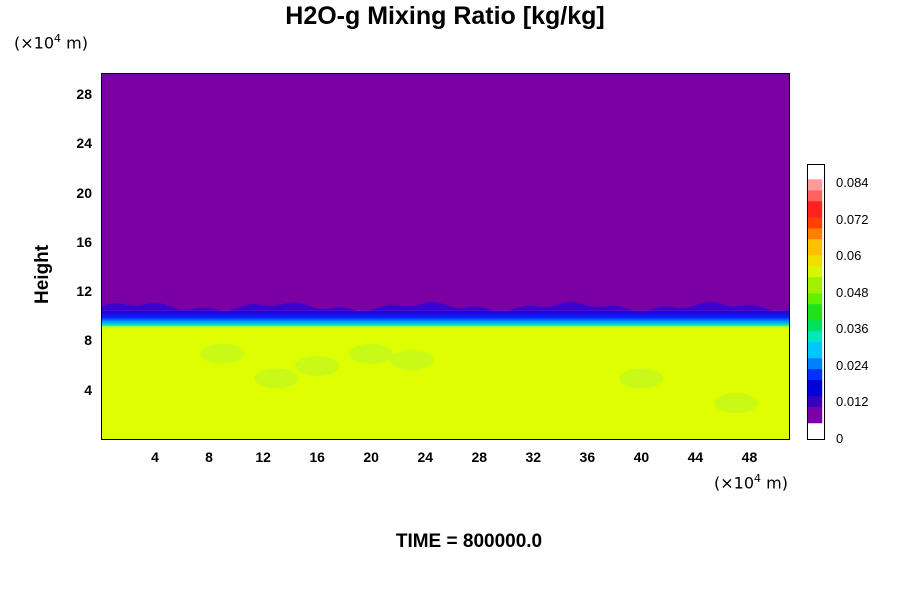 The width and height of the screenshot is (900, 600). I want to click on colorbar-tick-label: 0.072, so click(852, 219).